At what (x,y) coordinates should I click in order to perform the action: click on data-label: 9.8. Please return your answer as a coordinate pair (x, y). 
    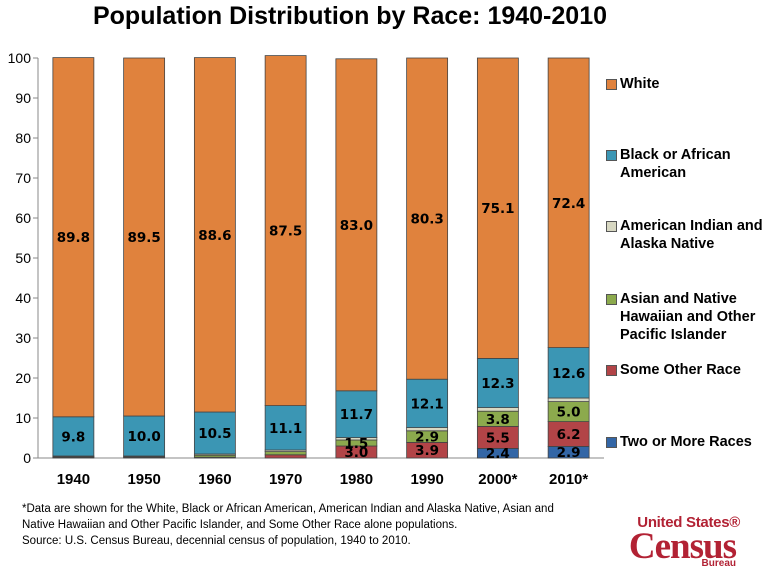
    Looking at the image, I should click on (73, 437).